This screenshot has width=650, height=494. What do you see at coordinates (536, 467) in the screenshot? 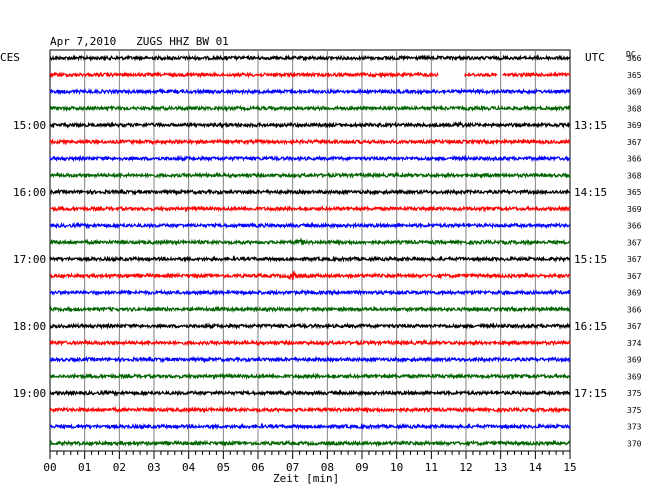
I see `x-tick-label: 14` at bounding box center [536, 467].